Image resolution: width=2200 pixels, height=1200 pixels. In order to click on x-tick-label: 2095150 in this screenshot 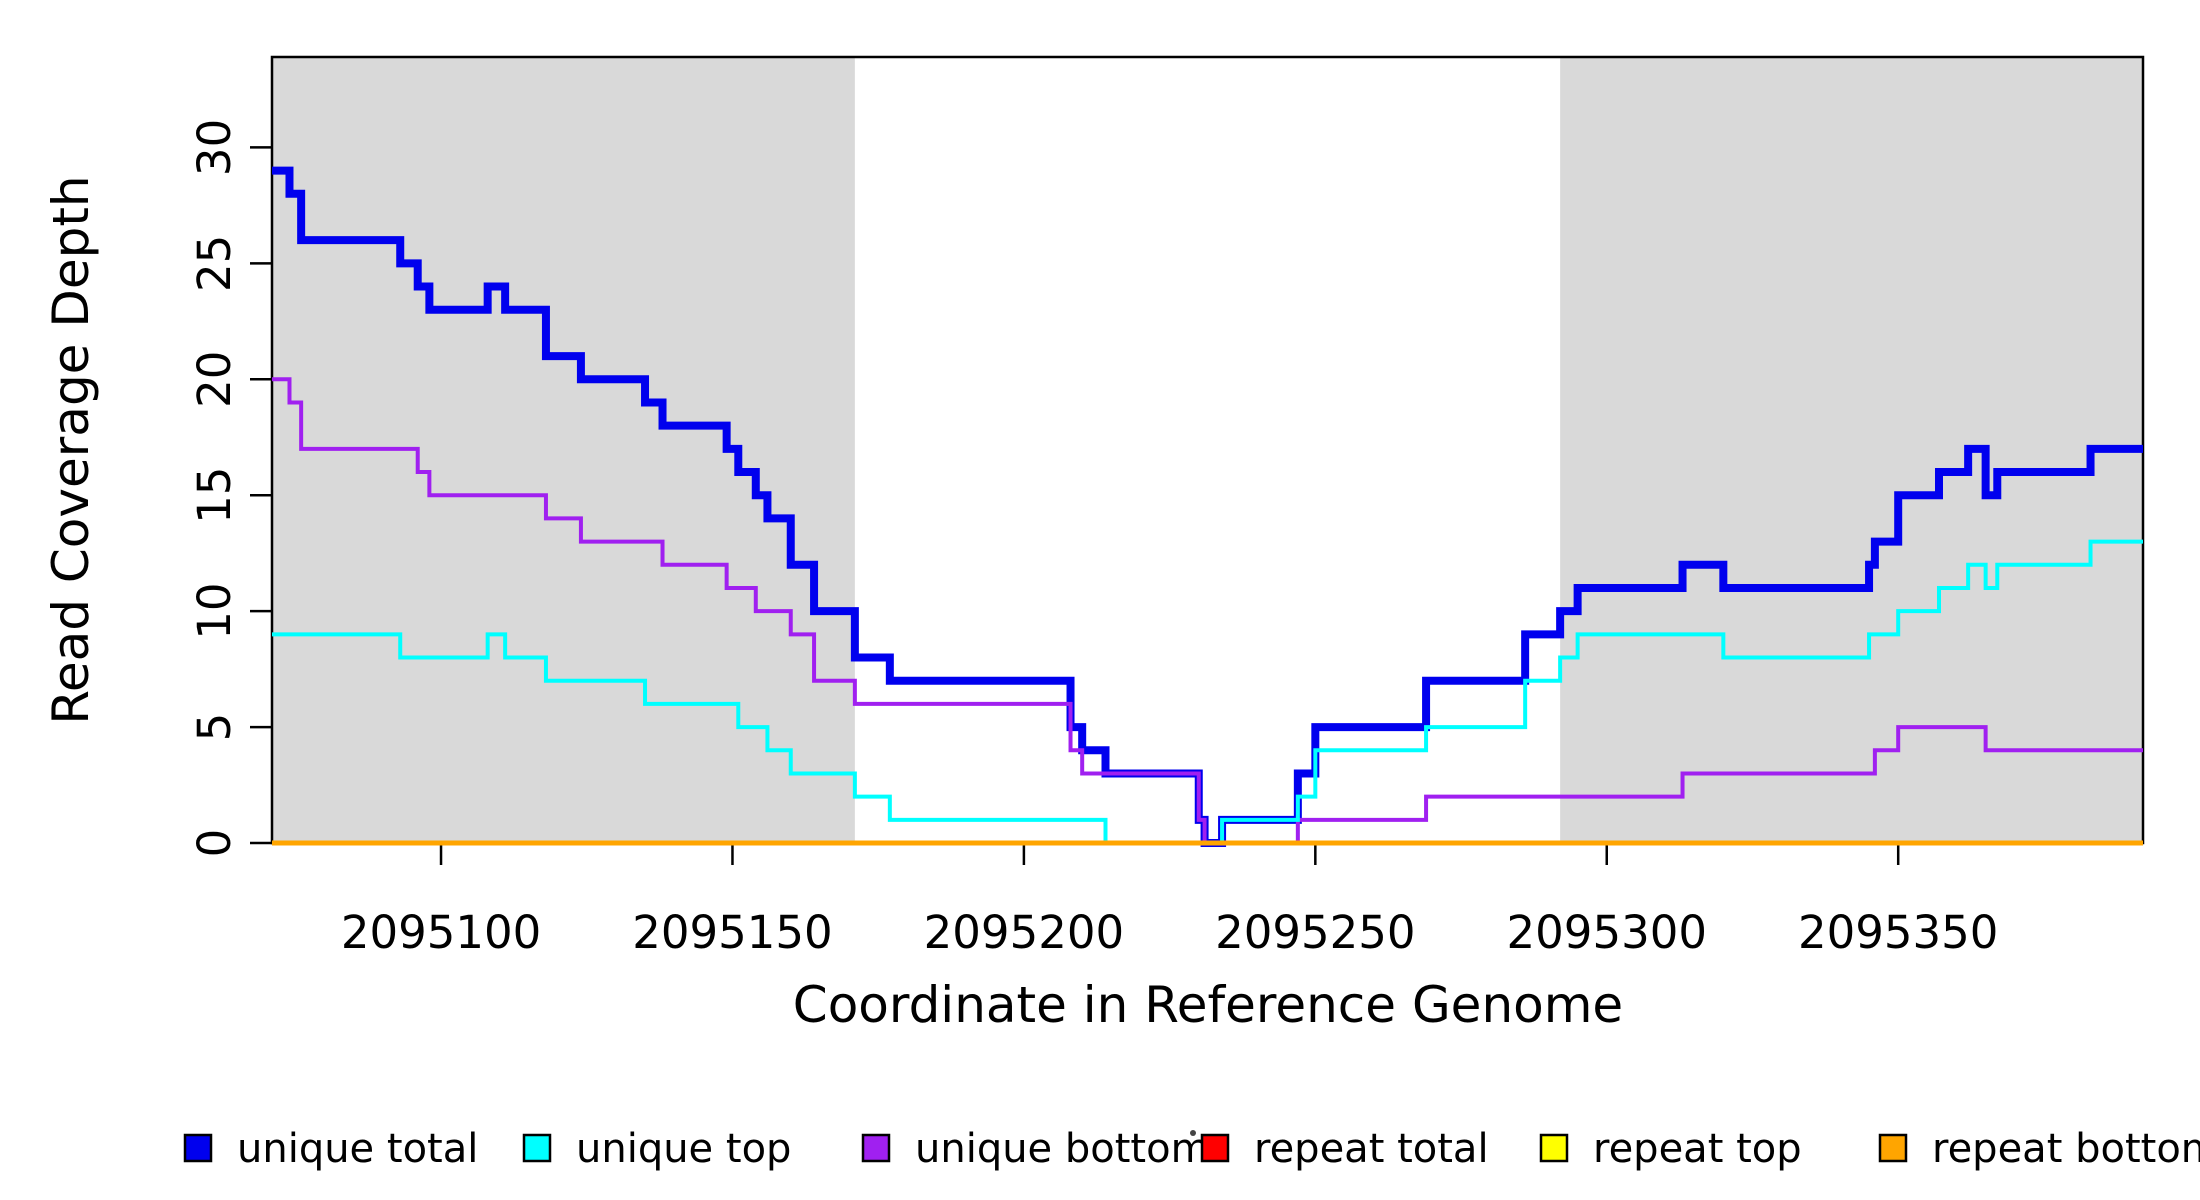, I will do `click(732, 932)`.